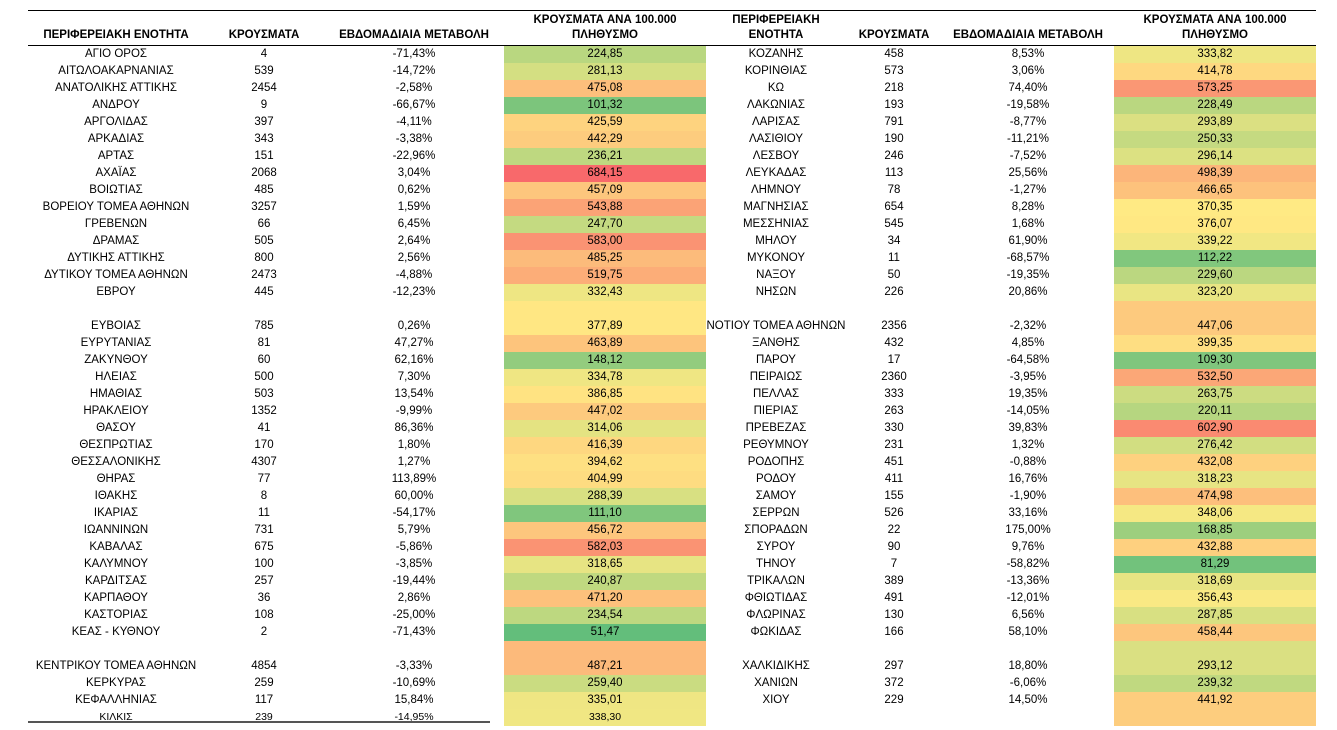 The height and width of the screenshot is (730, 1337). Describe the element at coordinates (414, 445) in the screenshot. I see `left-weekly-change-cell: 1,80%` at that location.